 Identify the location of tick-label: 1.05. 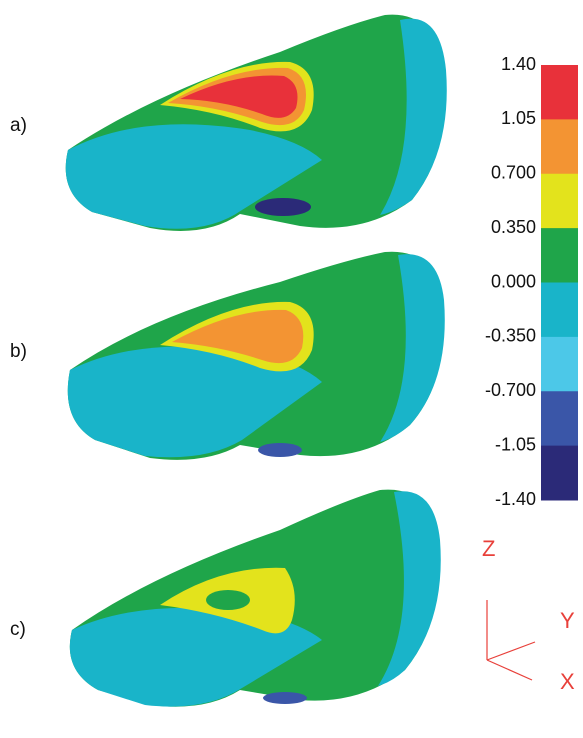
(518, 118).